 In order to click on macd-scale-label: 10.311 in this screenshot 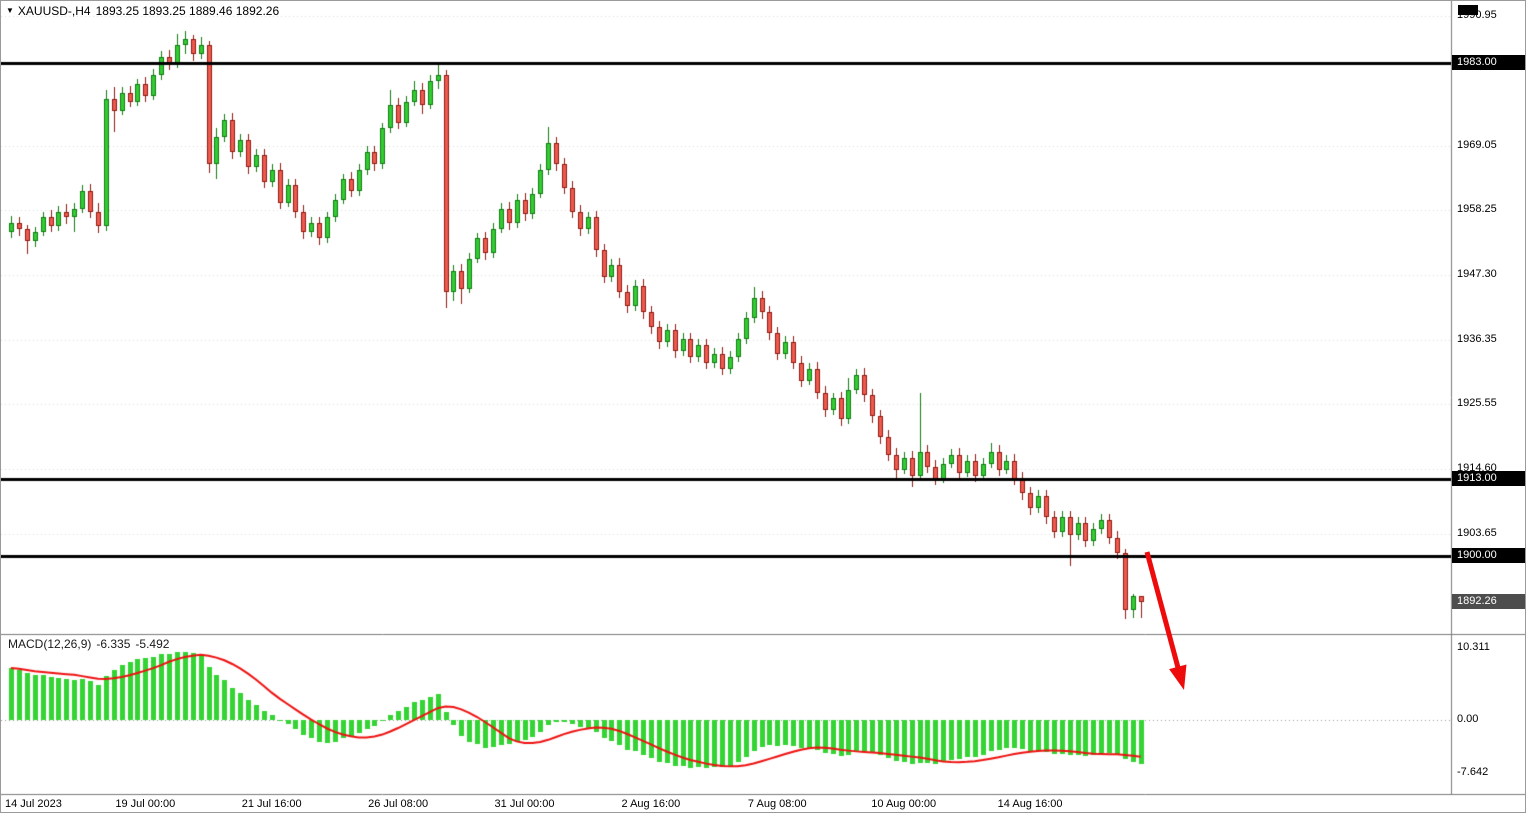, I will do `click(1473, 646)`.